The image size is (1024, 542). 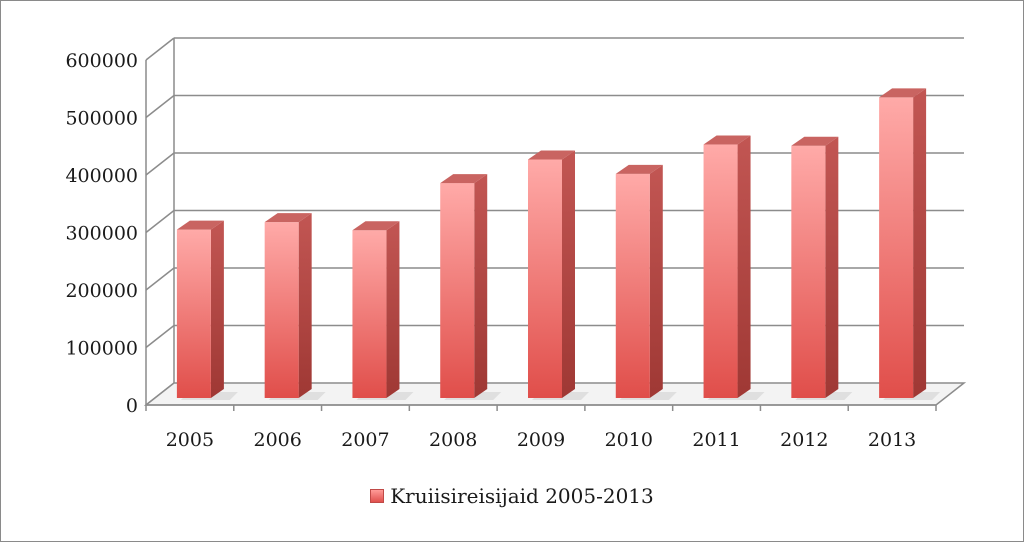 I want to click on y-tick-label: 400000, so click(x=101, y=176).